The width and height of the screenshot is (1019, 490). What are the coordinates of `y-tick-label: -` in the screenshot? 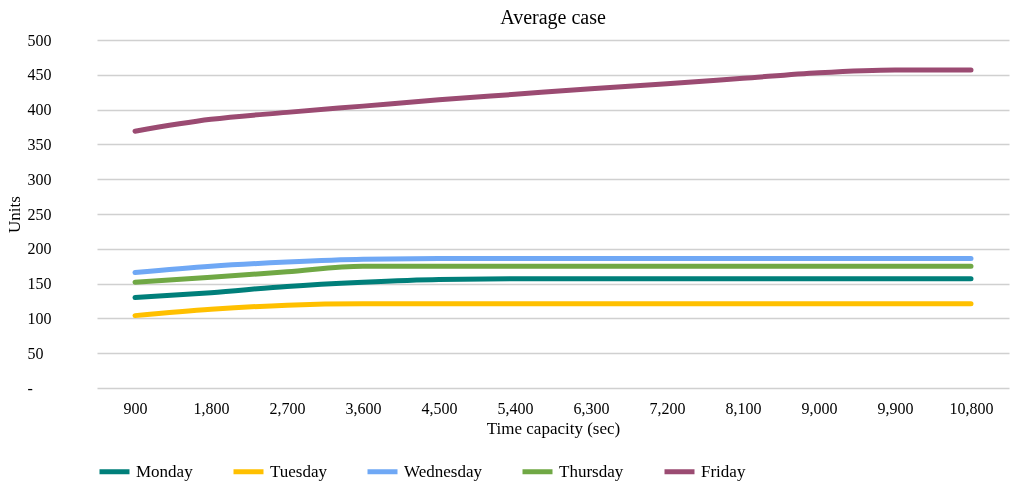 It's located at (30, 388).